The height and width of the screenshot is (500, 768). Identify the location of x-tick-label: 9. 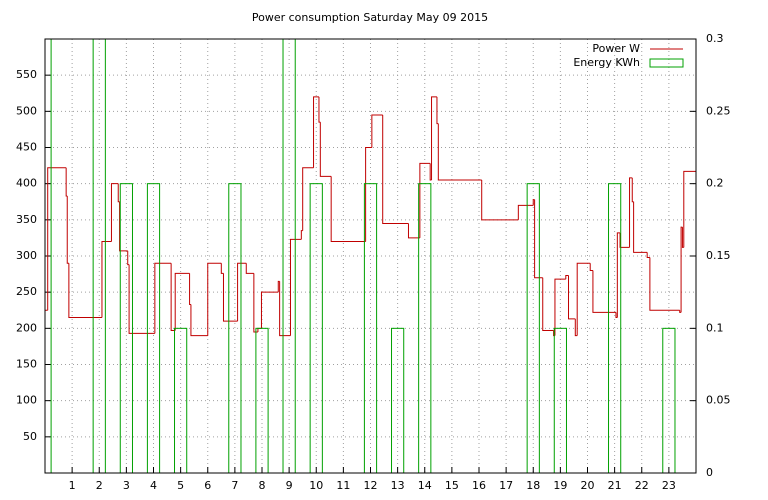
(289, 485).